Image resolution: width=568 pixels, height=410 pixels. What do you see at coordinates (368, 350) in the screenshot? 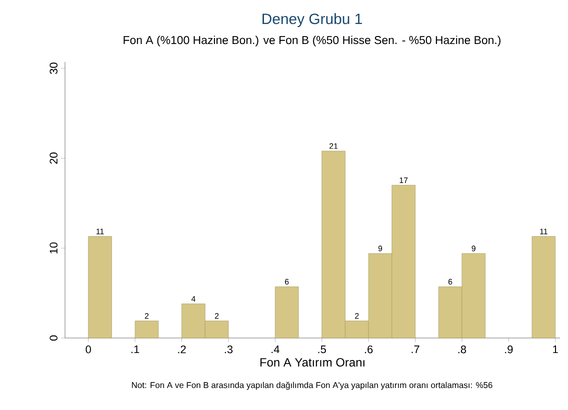
I see `x-tick-label: .6` at bounding box center [368, 350].